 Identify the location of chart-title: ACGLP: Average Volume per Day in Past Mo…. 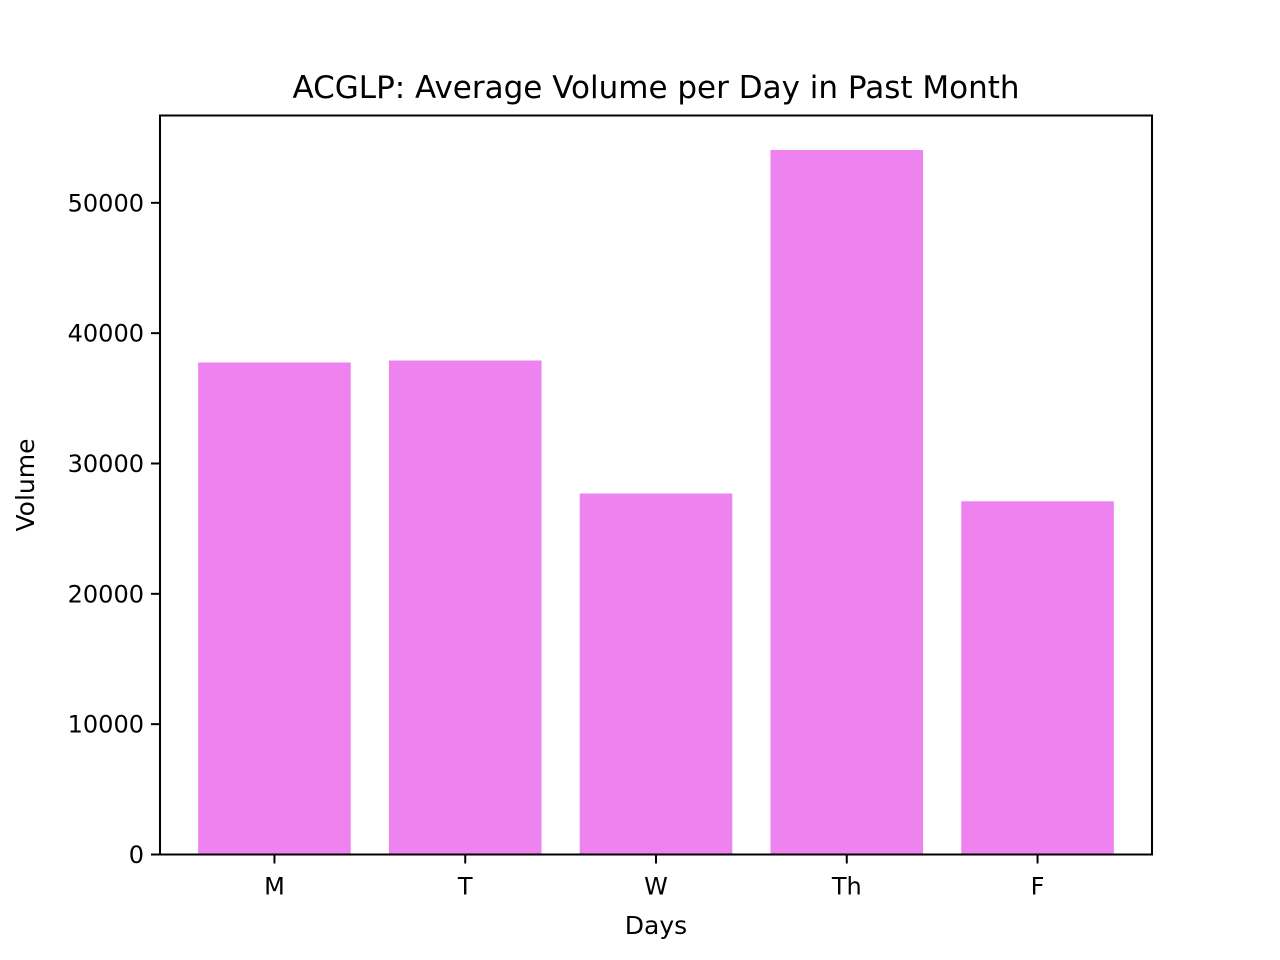
(655, 88).